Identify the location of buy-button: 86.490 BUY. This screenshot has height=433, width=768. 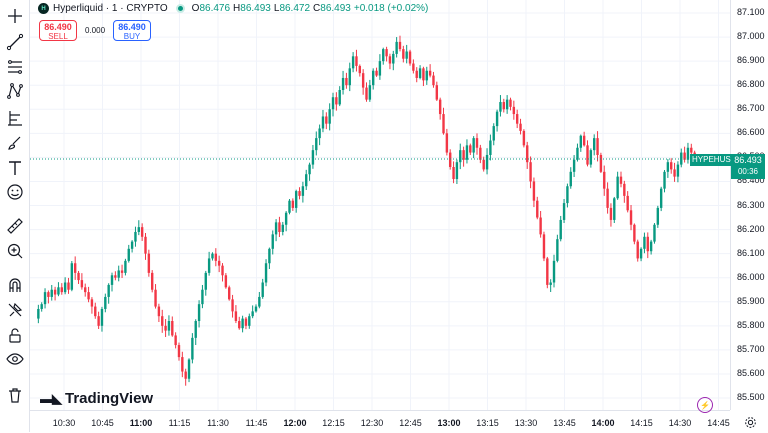
(132, 30).